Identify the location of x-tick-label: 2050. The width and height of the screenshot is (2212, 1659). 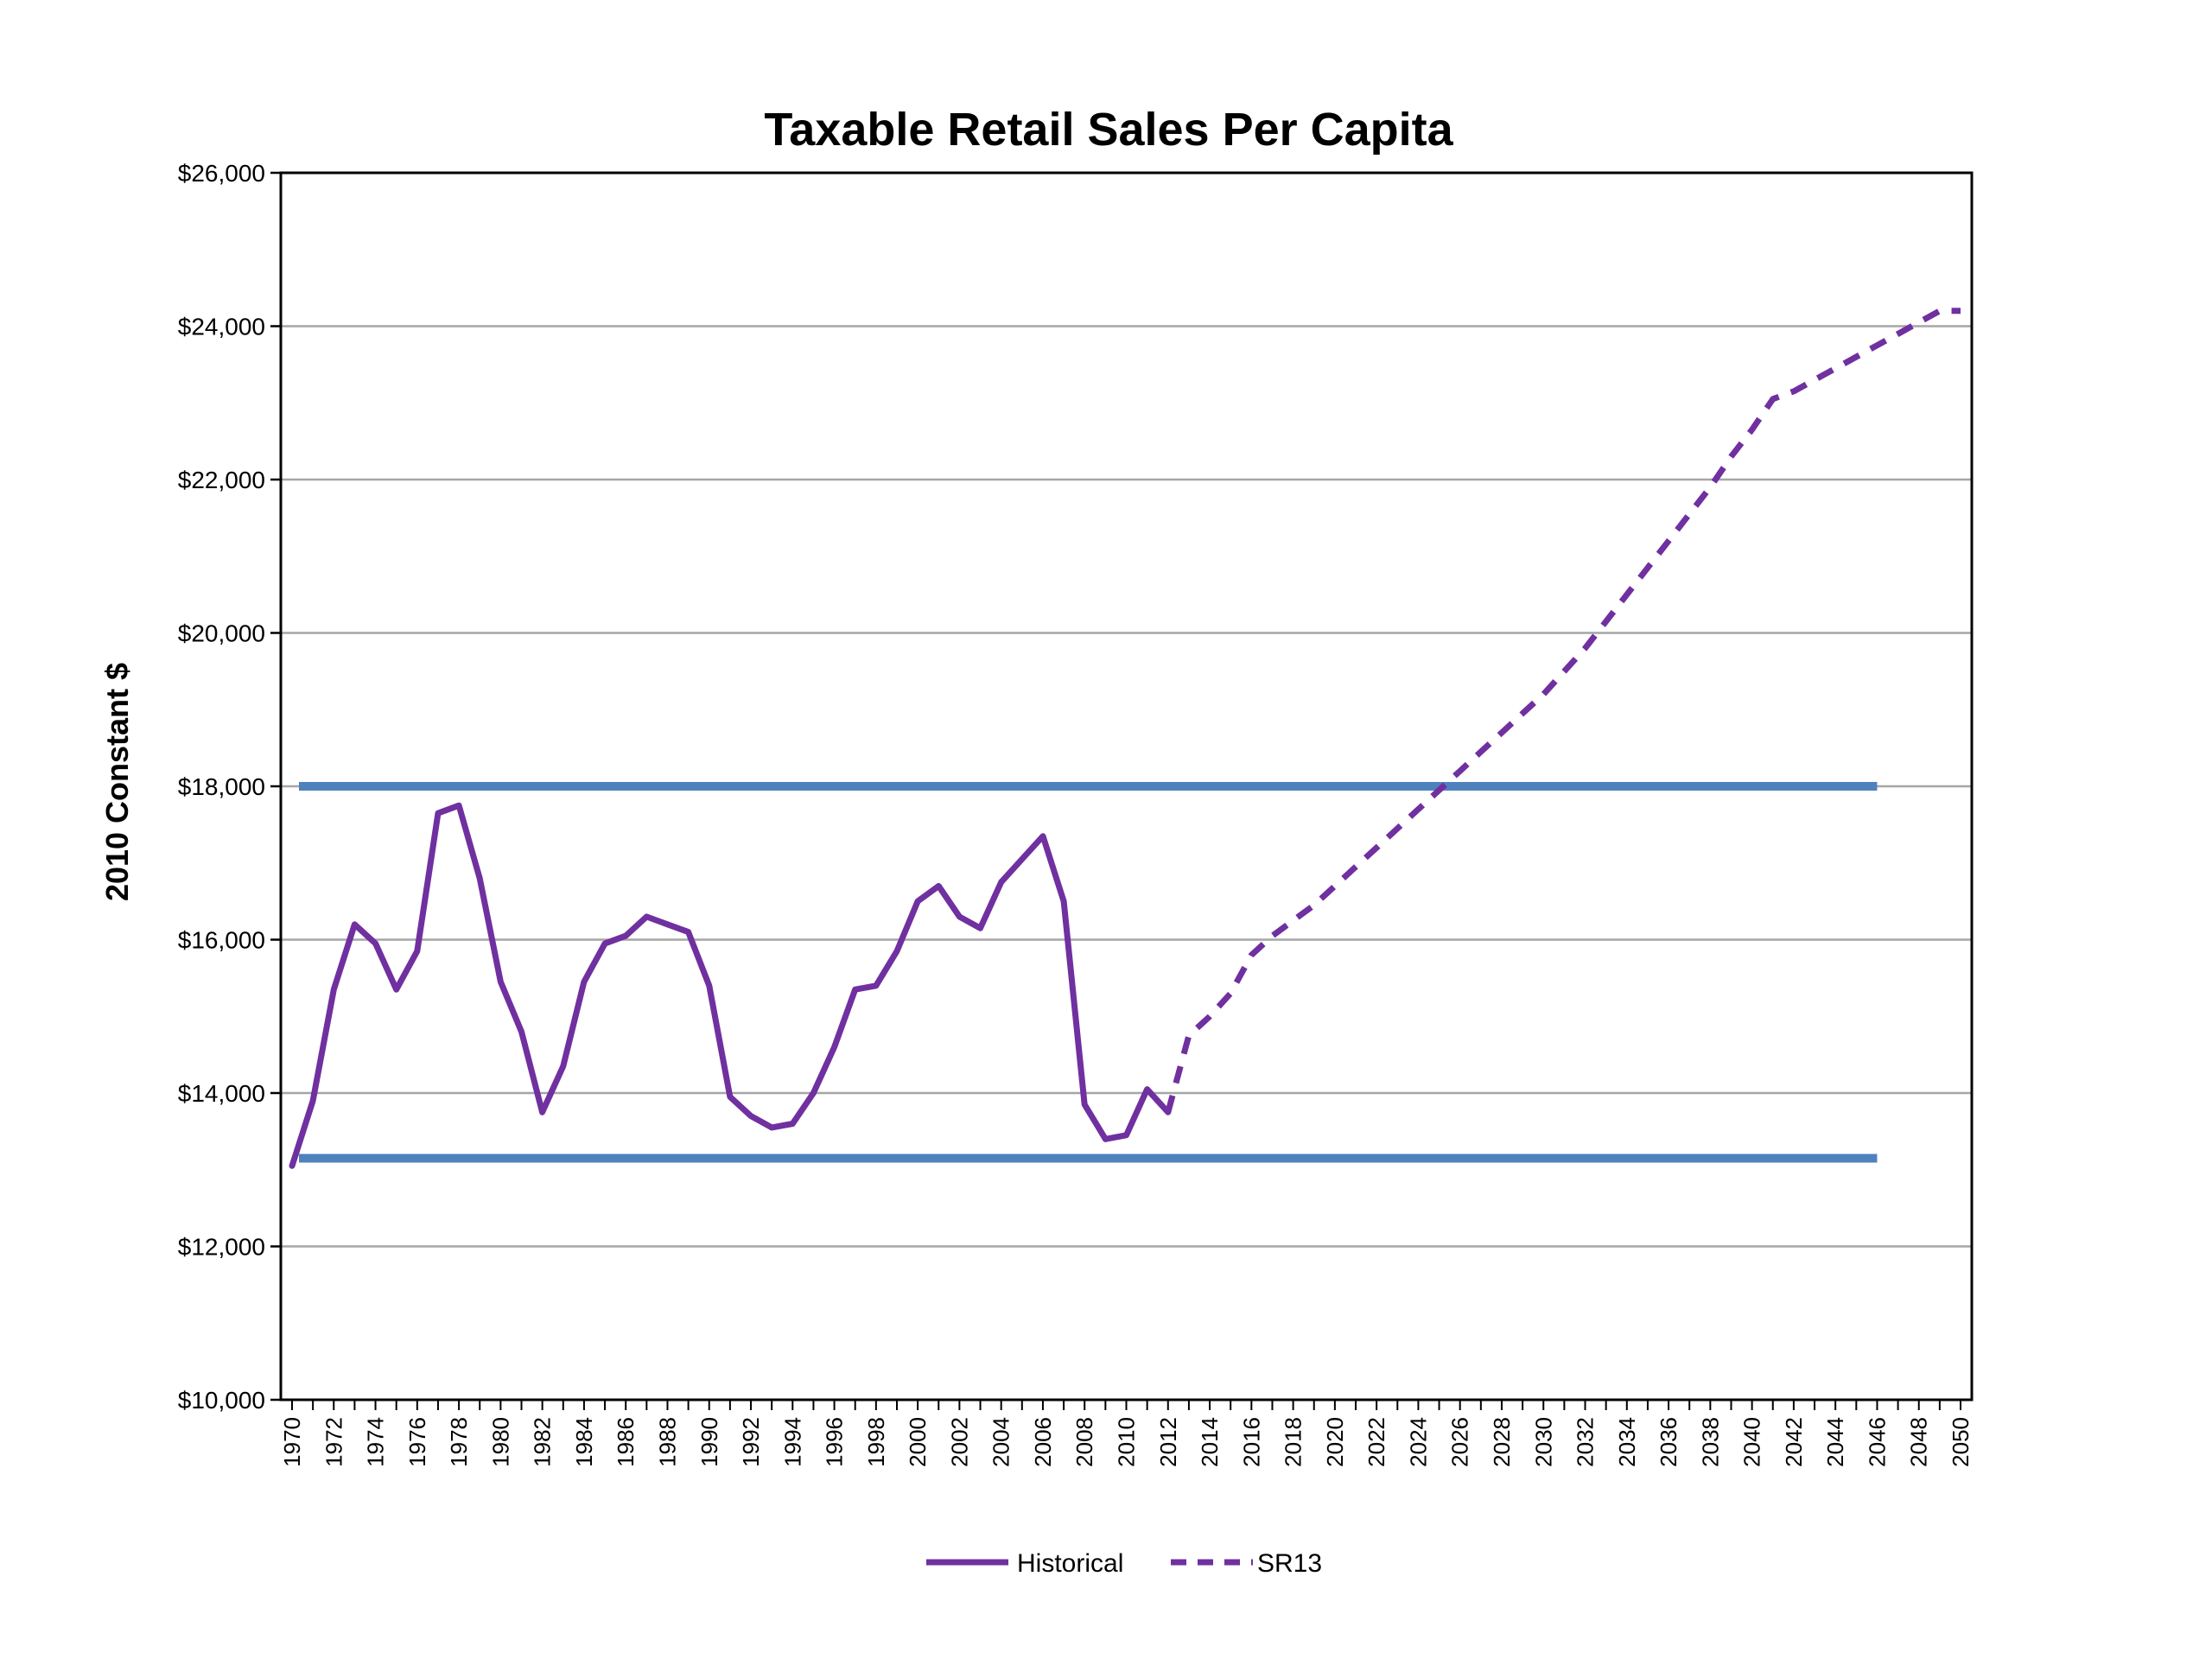
(1961, 1442).